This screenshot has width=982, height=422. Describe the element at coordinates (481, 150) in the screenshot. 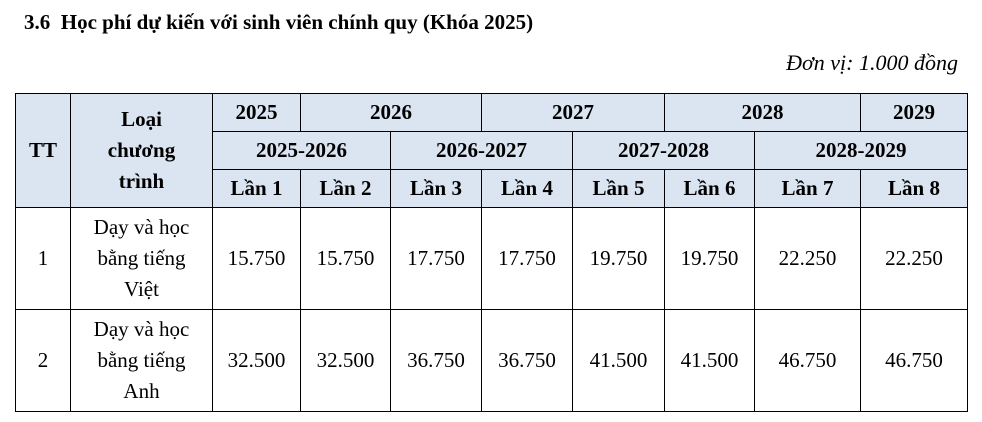

I see `school-year-header: 2026-2027` at that location.